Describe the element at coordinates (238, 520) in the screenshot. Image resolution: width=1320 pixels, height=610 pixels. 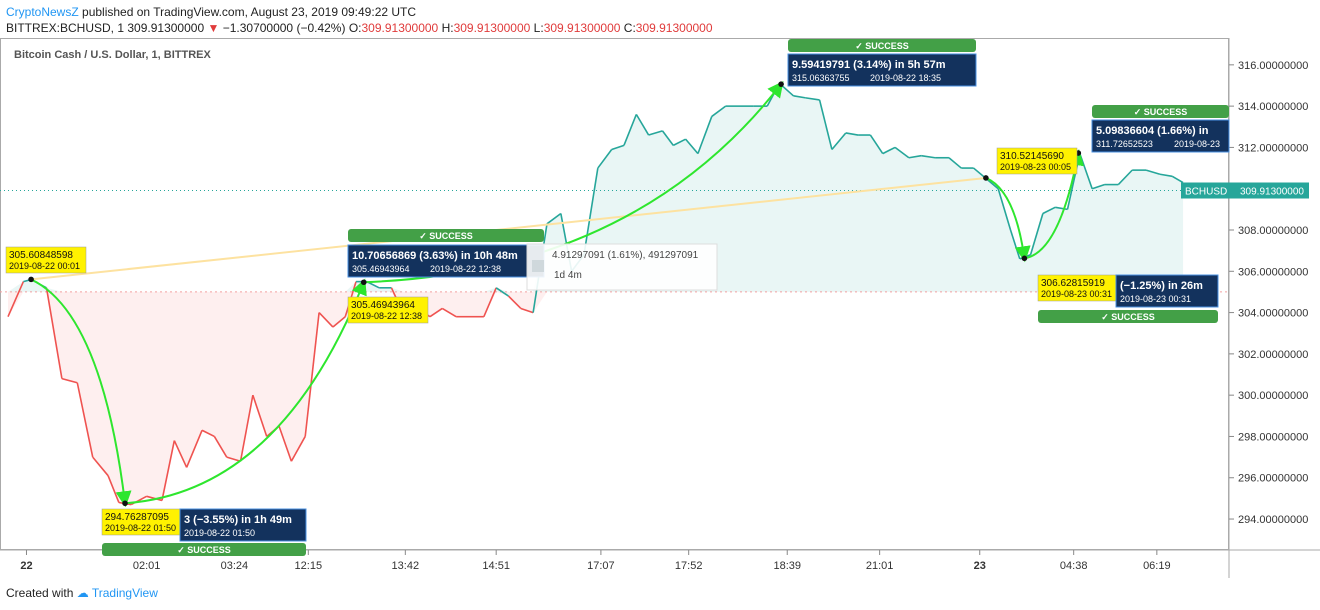
I see `measure-box-title: 3 (−3.55%) in 1h 49m` at that location.